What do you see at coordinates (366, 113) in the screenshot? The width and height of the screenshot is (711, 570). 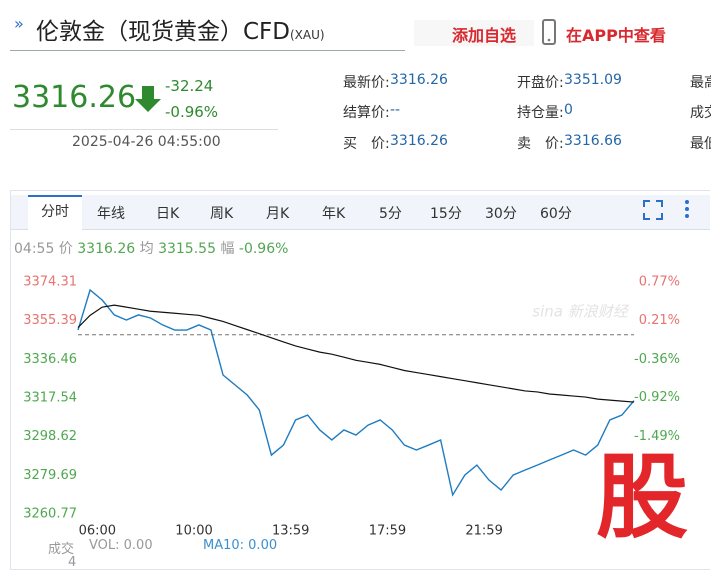 I see `info-label: 结算价:` at bounding box center [366, 113].